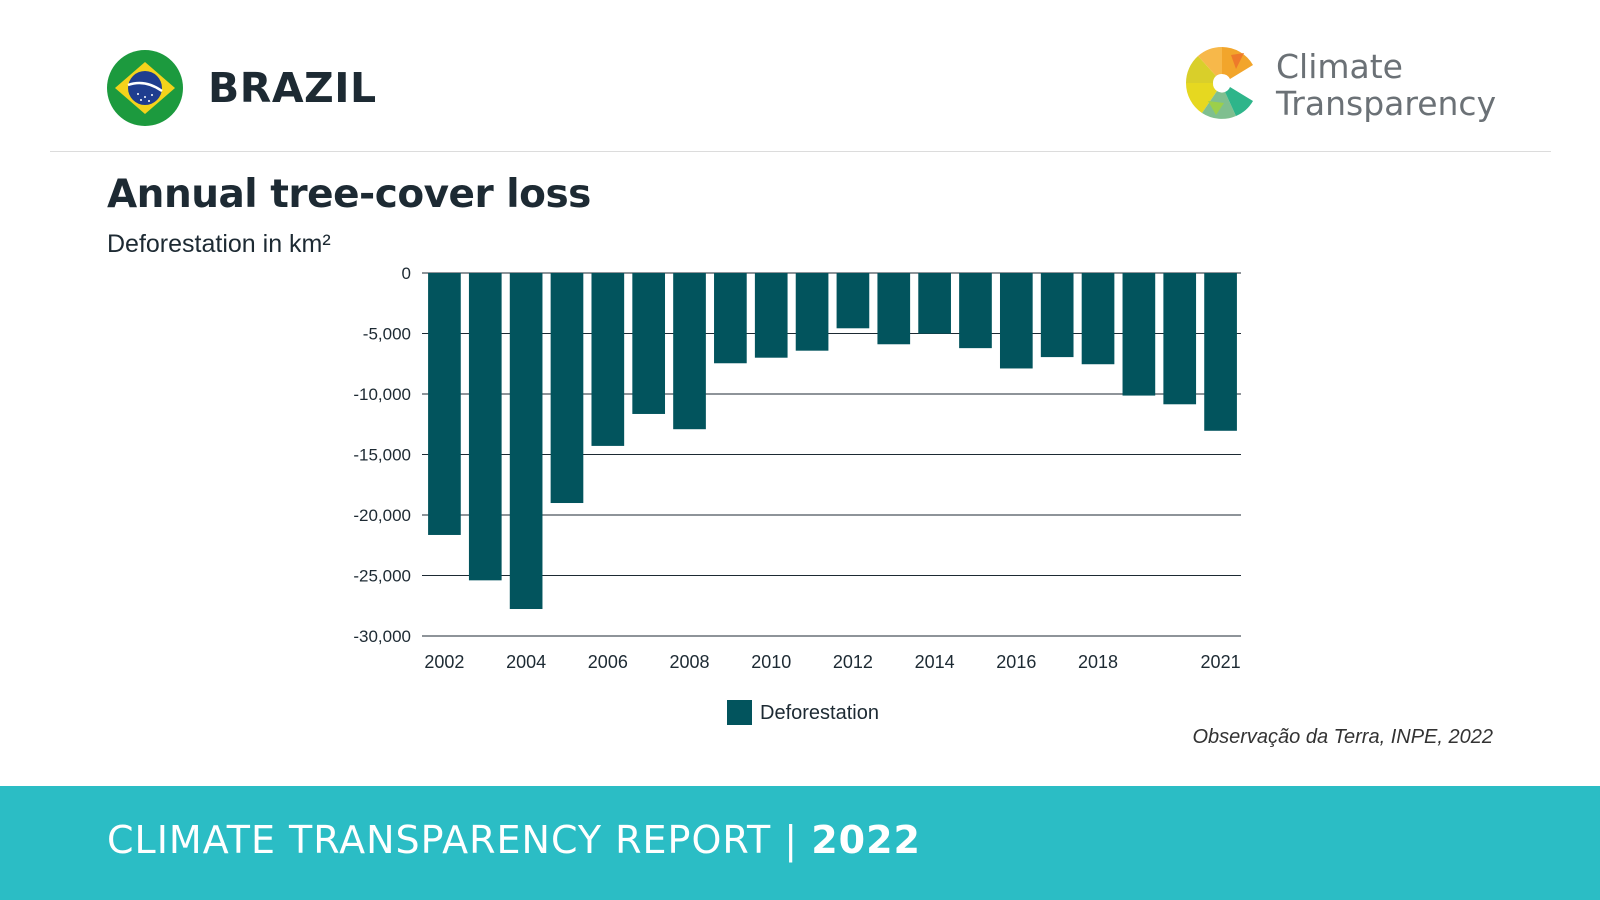 The height and width of the screenshot is (900, 1600). Describe the element at coordinates (1221, 662) in the screenshot. I see `x-tick-label: 2021` at that location.